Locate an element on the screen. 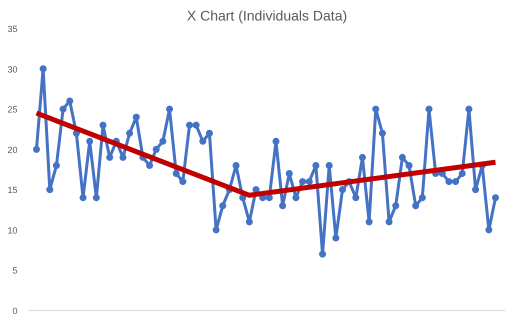  y-tick-label: 30 is located at coordinates (12, 69).